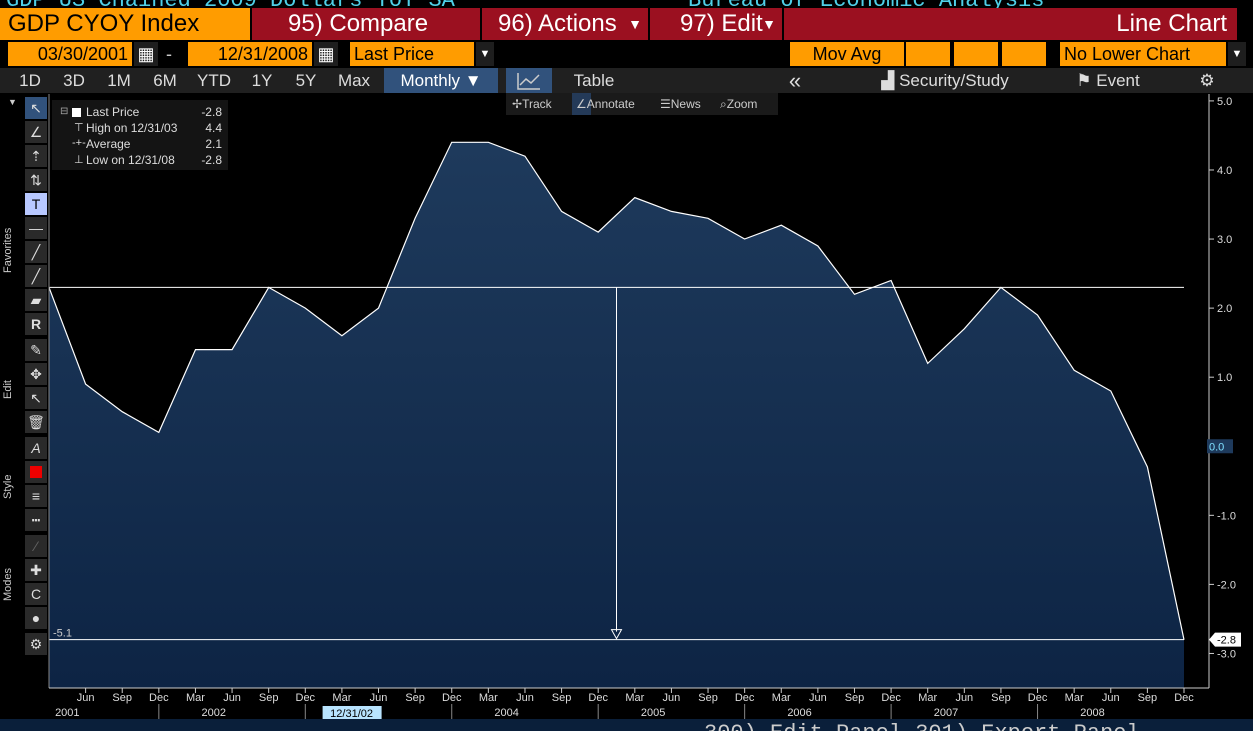 This screenshot has width=1253, height=731. I want to click on x-tick-label: Mar, so click(1074, 698).